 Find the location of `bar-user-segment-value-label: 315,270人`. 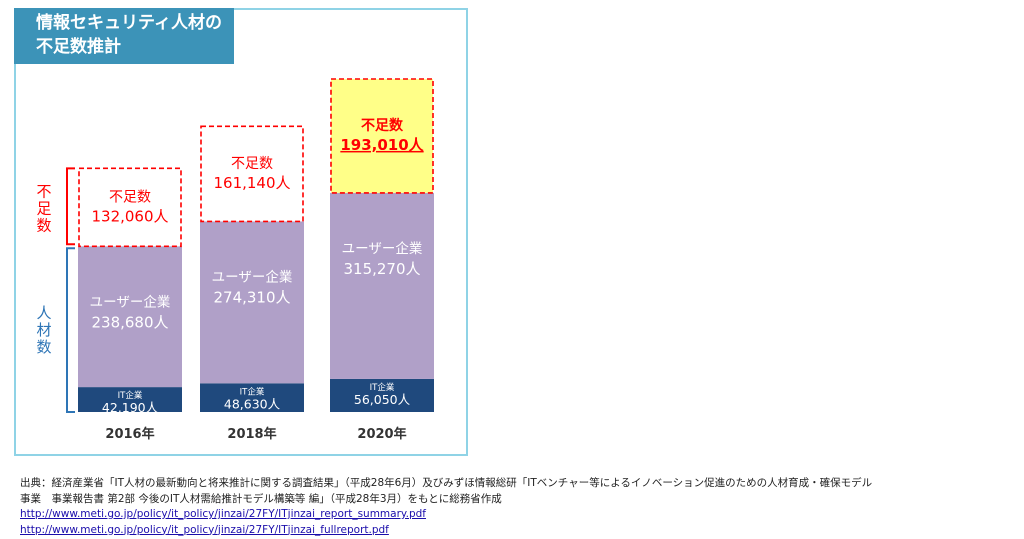

bar-user-segment-value-label: 315,270人 is located at coordinates (381, 269).